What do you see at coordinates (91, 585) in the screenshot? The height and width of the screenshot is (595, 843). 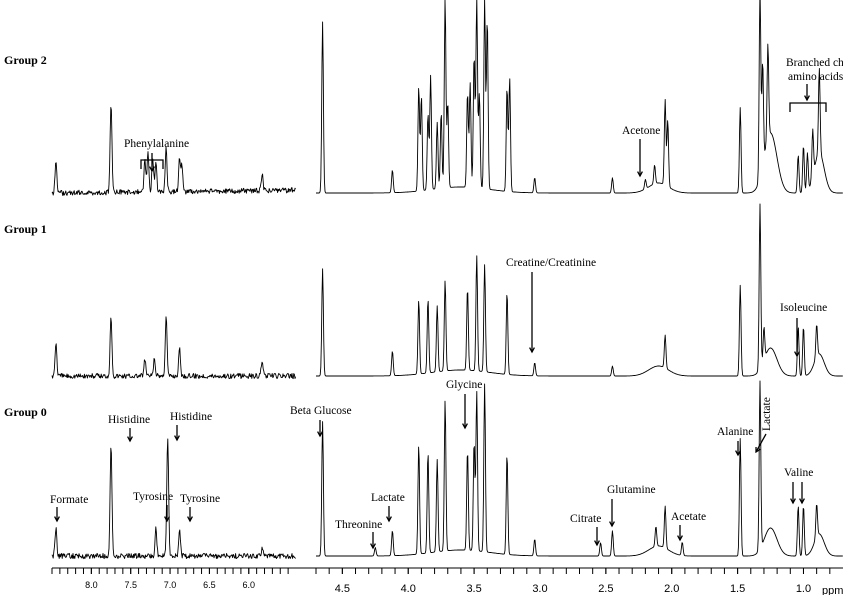 I see `x-tick-label: 8.0` at bounding box center [91, 585].